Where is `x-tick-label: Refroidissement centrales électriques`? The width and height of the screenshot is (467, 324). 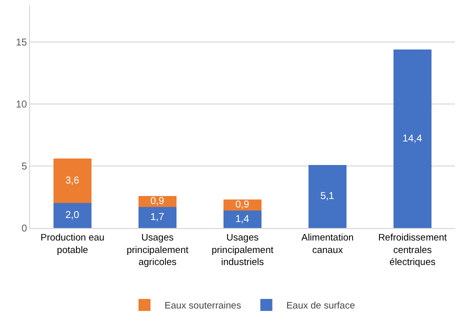 x-tick-label: Refroidissement centrales électriques is located at coordinates (413, 250).